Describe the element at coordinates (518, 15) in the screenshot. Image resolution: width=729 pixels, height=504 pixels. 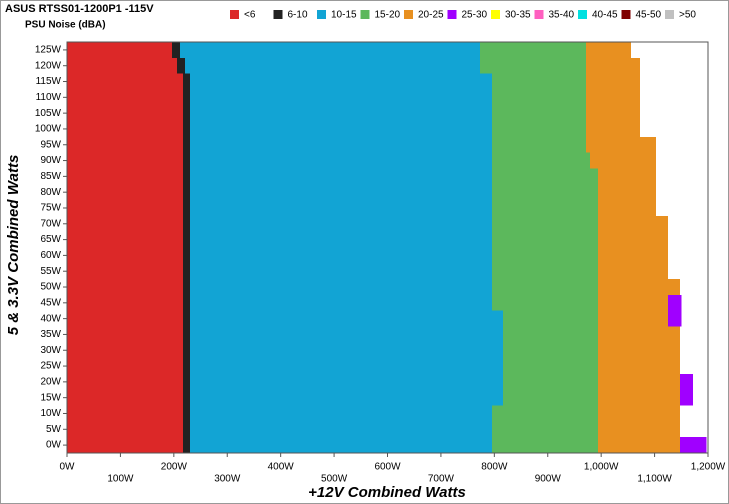
I see `legend-label: 30-35` at that location.